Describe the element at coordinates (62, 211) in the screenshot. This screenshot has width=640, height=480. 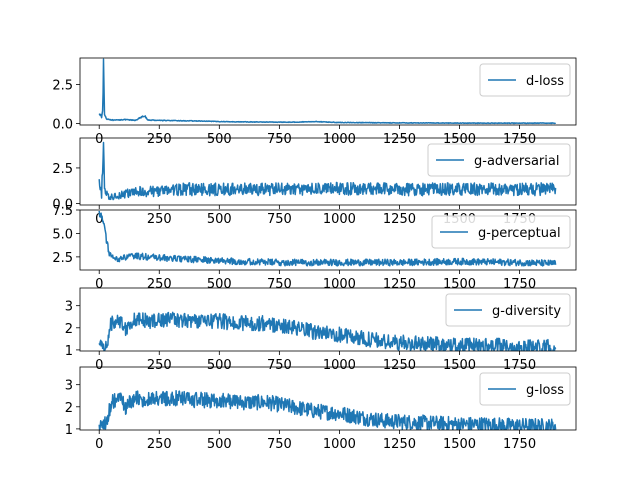
I see `y-tick-label: 7.5` at that location.